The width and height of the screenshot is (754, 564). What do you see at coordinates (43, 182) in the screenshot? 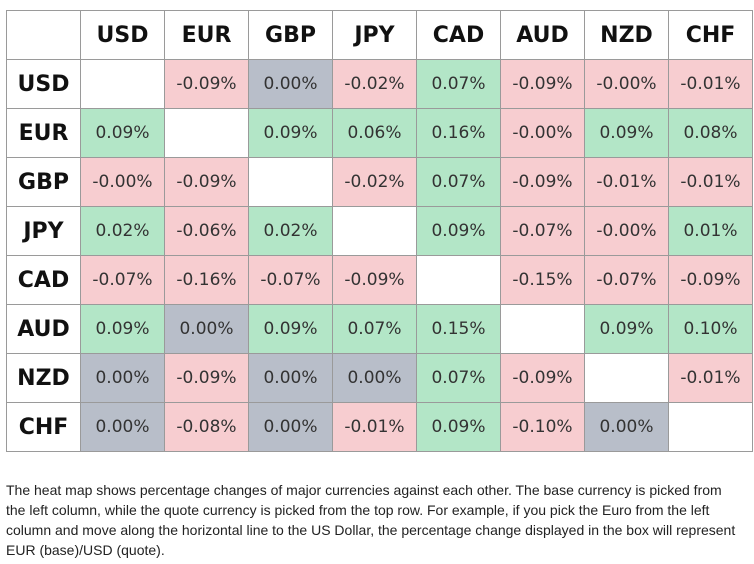
I see `row-header: GBP` at bounding box center [43, 182].